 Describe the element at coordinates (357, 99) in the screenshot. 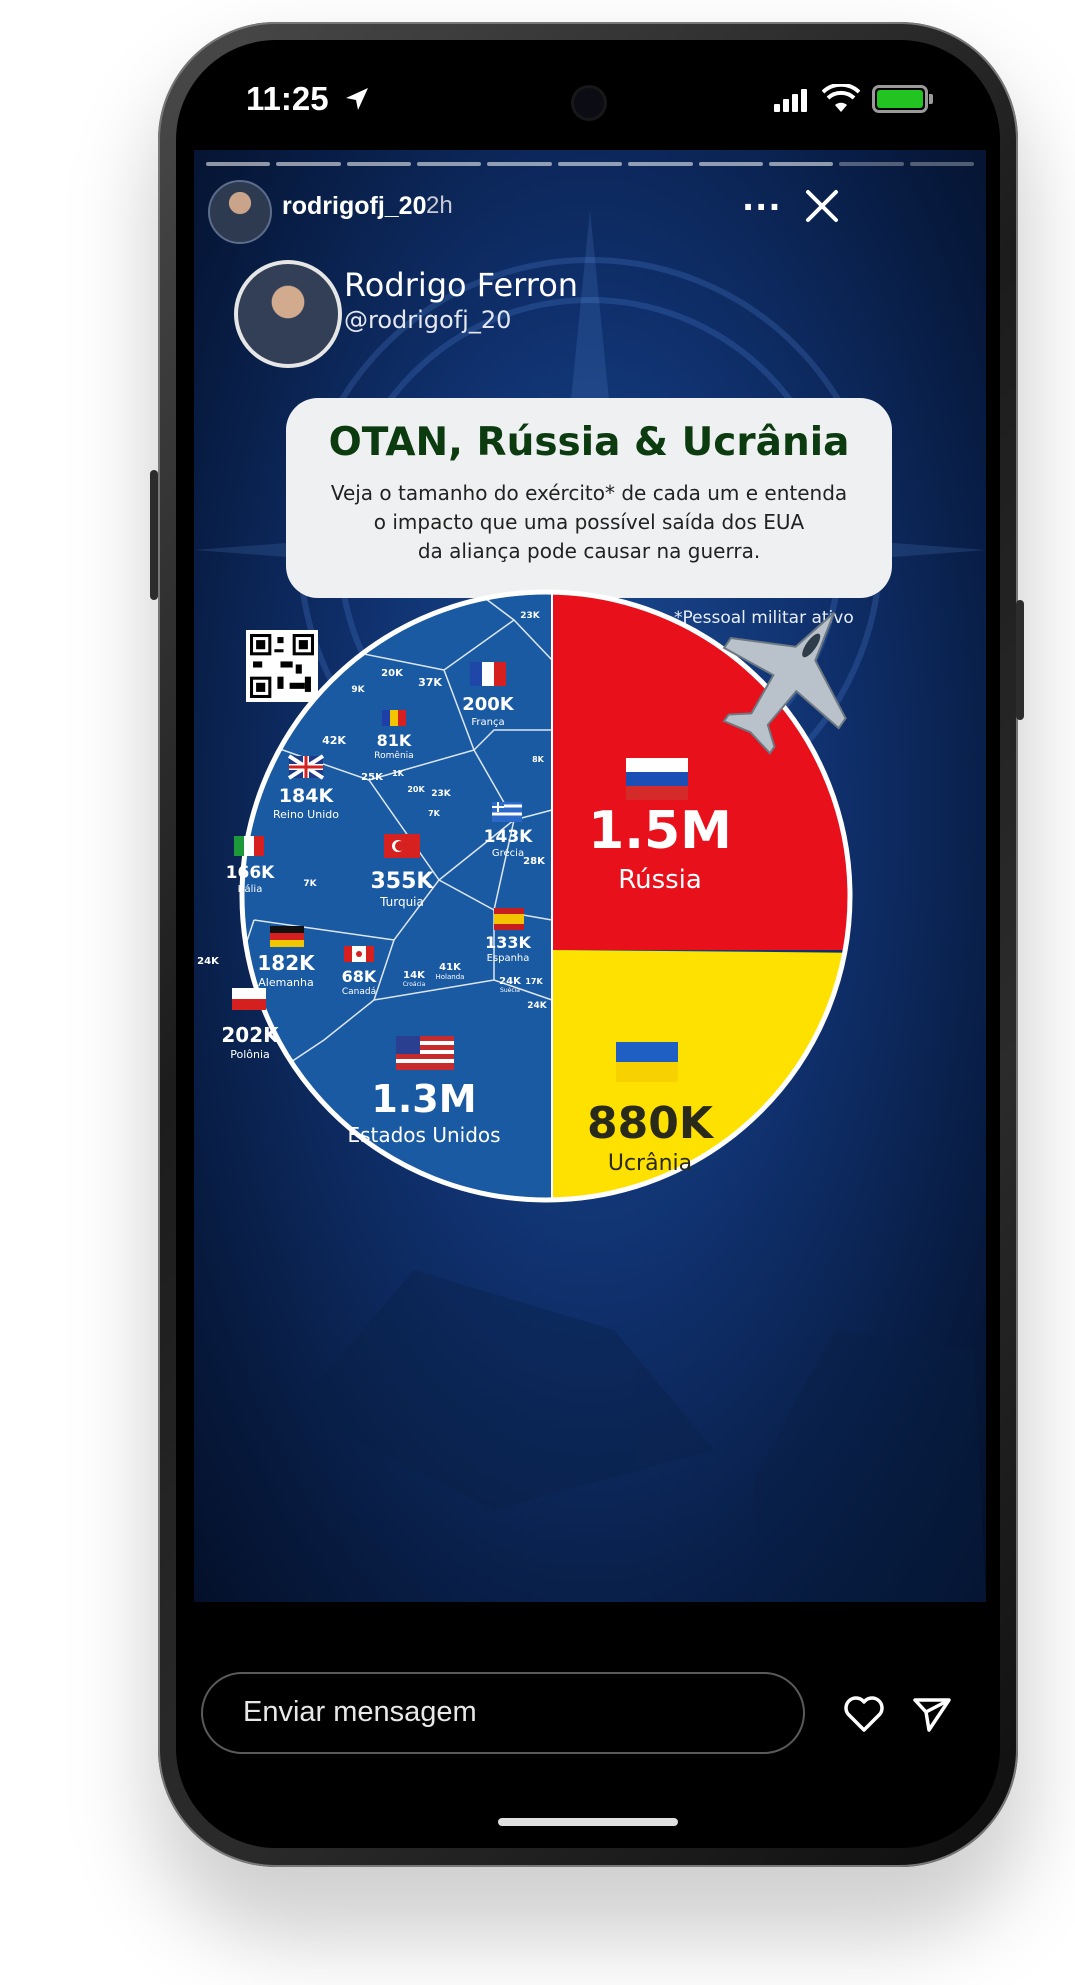

I see `location-arrow-icon` at that location.